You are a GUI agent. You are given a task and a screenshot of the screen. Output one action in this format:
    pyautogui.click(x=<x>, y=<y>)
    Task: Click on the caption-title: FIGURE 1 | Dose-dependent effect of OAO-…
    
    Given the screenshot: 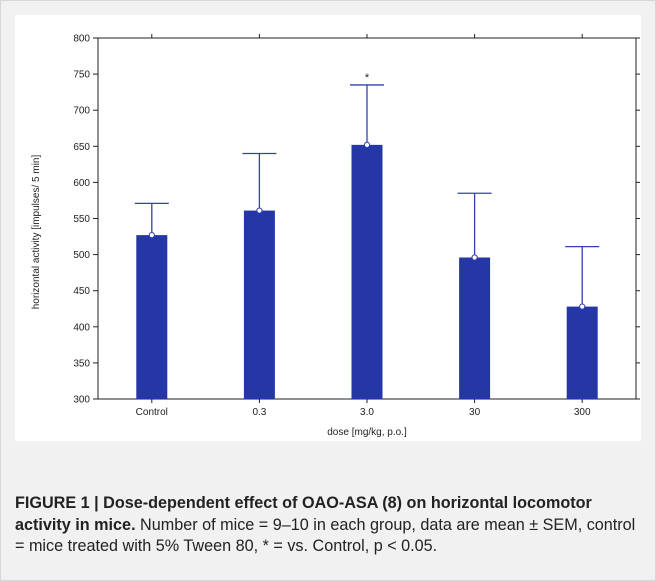 What is the action you would take?
    pyautogui.click(x=303, y=514)
    